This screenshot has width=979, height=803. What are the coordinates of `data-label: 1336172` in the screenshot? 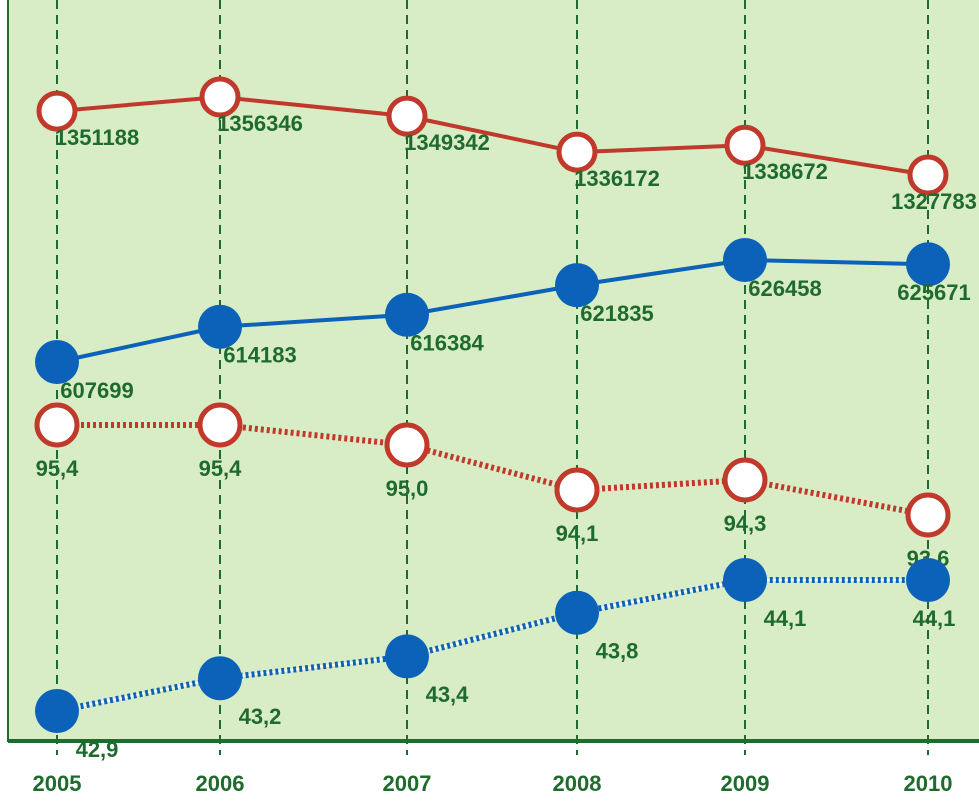 It's located at (617, 178).